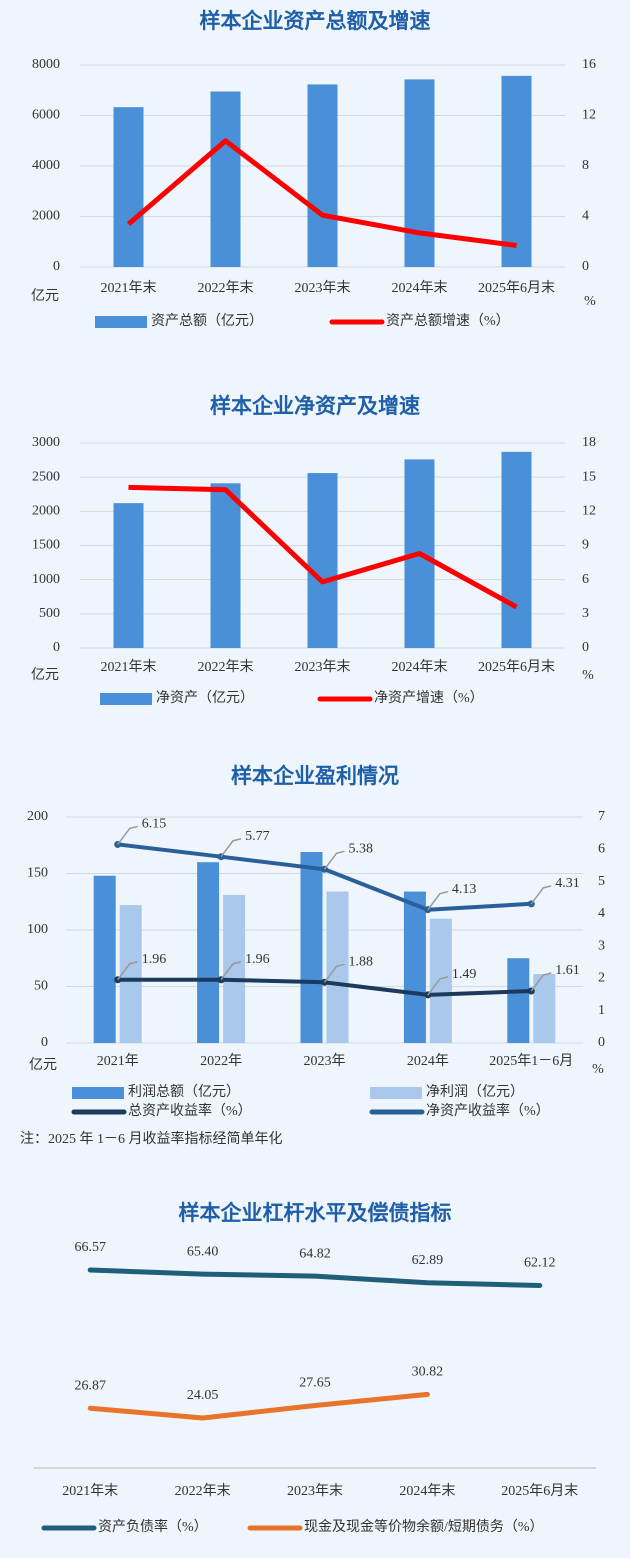  Describe the element at coordinates (488, 1110) in the screenshot. I see `legend-label: 净资产收益率（%）` at that location.